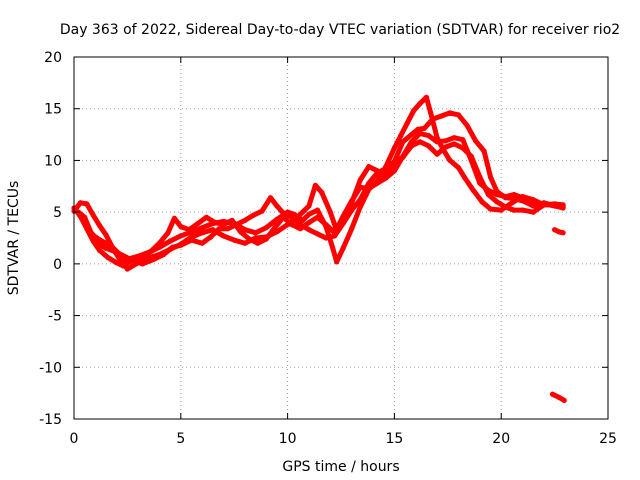 This screenshot has height=480, width=640. Describe the element at coordinates (14, 238) in the screenshot. I see `y-axis-label: SDTVAR / TECUs` at that location.